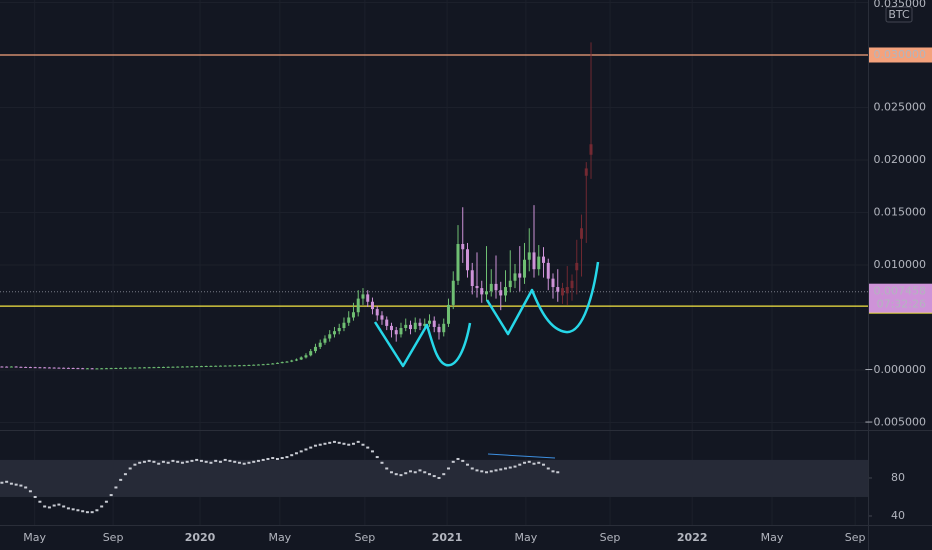 The height and width of the screenshot is (550, 932). I want to click on countdown: 07:32:26, so click(901, 304).